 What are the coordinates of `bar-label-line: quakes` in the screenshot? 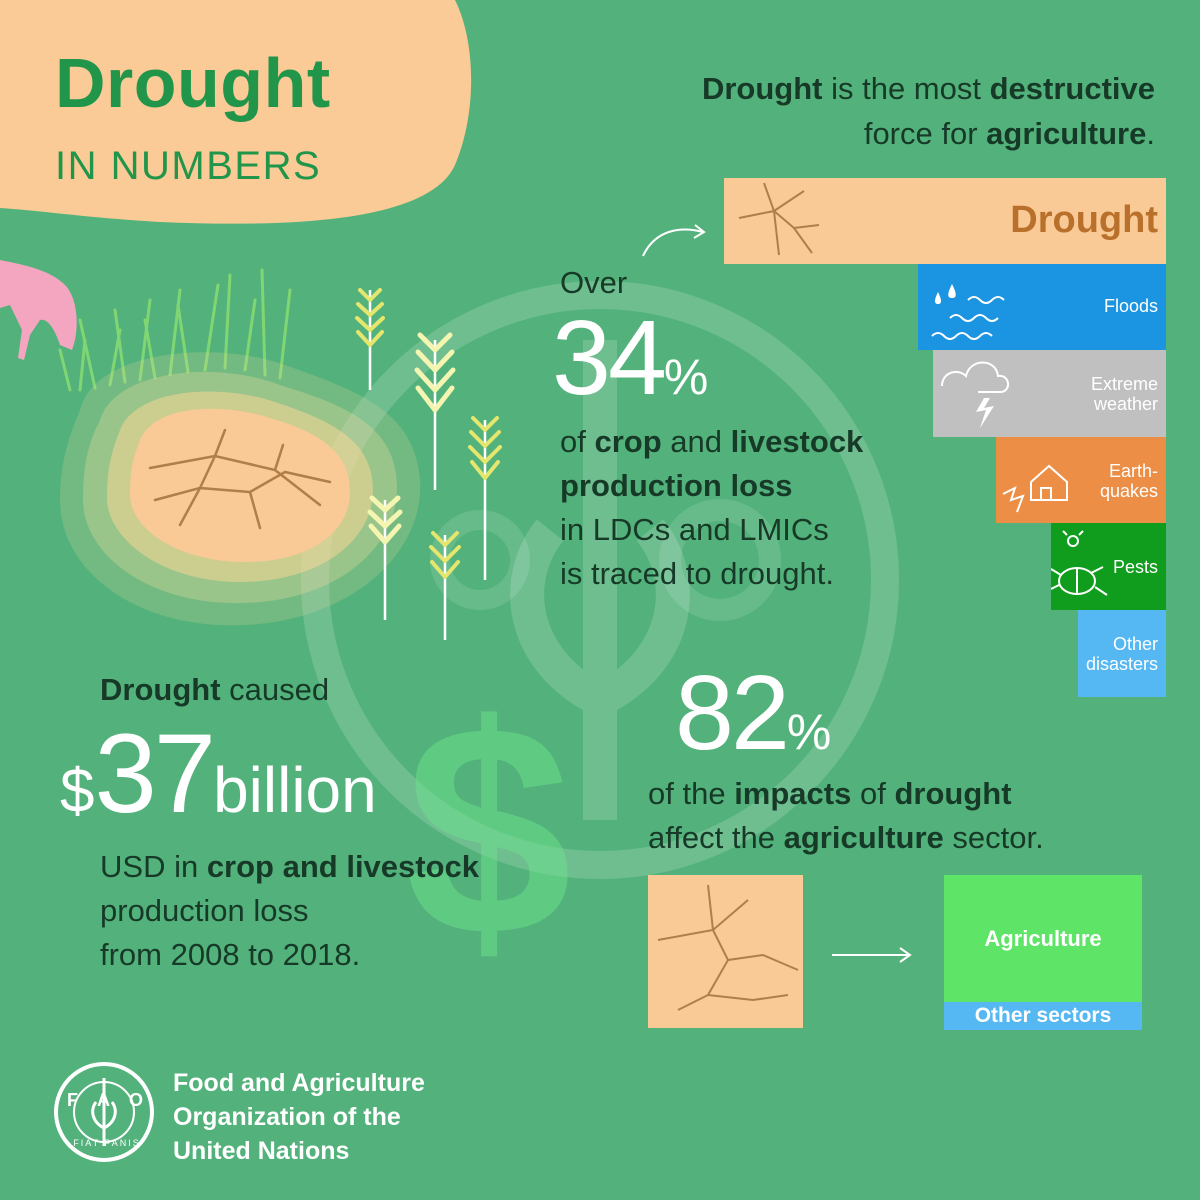 It's located at (1128, 491).